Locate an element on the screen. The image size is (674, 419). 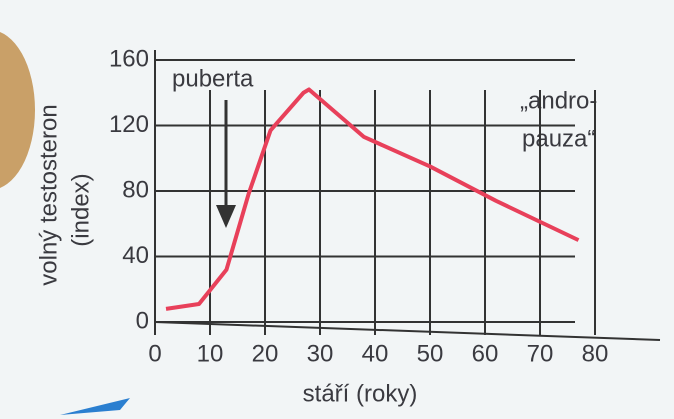
y-tick-label: 40 is located at coordinates (135, 255).